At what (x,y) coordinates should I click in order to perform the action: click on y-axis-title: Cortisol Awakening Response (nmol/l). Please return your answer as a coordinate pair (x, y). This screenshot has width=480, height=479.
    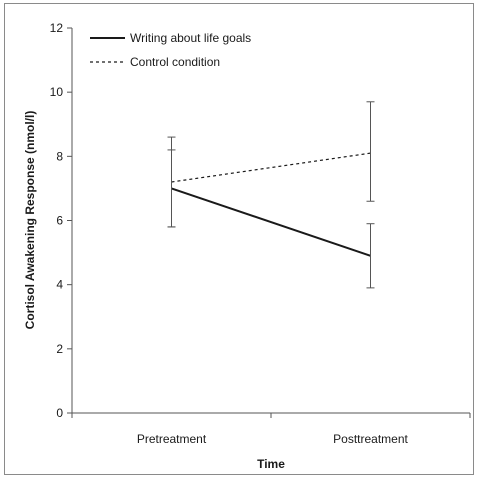
    Looking at the image, I should click on (30, 220).